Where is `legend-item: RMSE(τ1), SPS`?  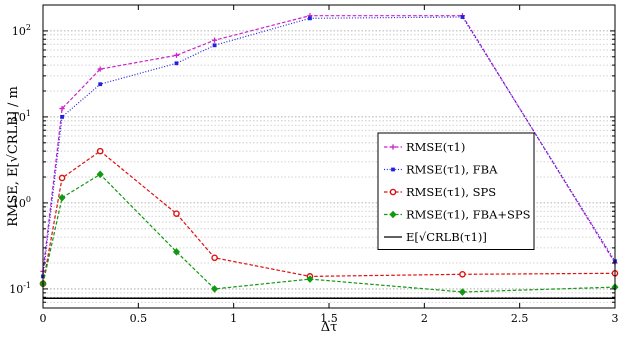 legend-item: RMSE(τ1), SPS is located at coordinates (440, 192).